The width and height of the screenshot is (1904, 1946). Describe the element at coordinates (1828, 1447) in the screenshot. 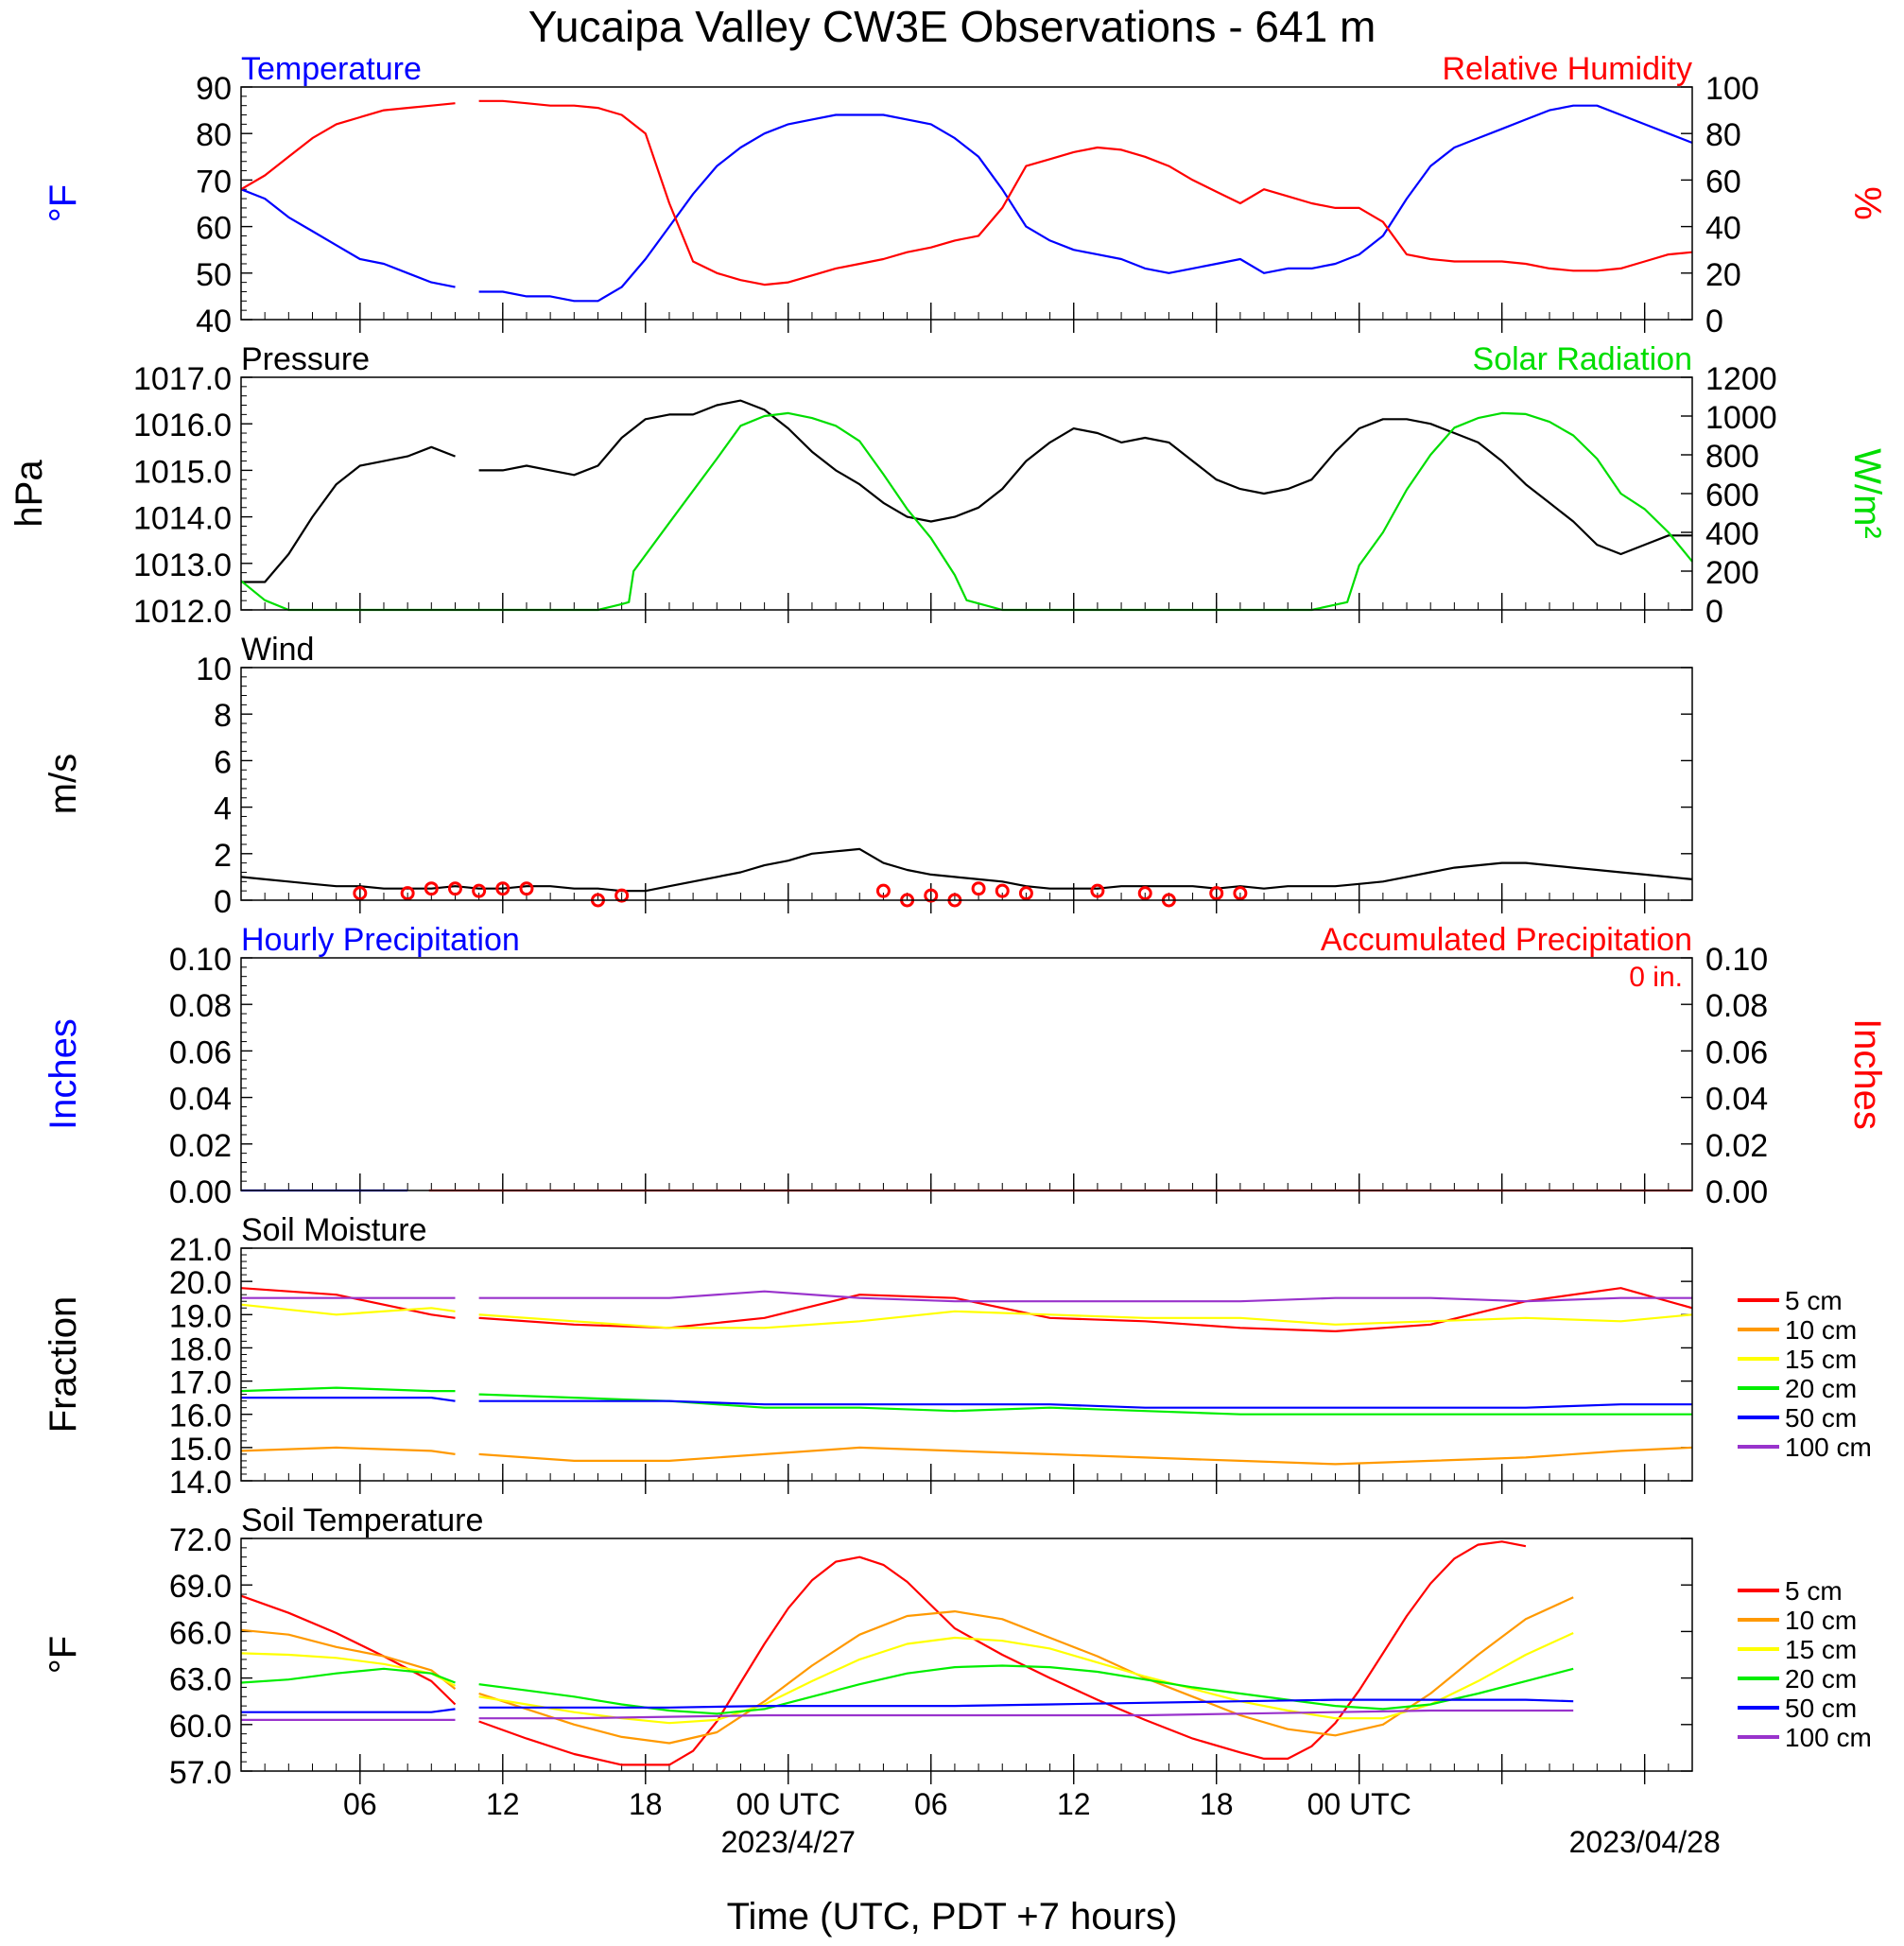

I see `legend-label: 100 cm` at that location.